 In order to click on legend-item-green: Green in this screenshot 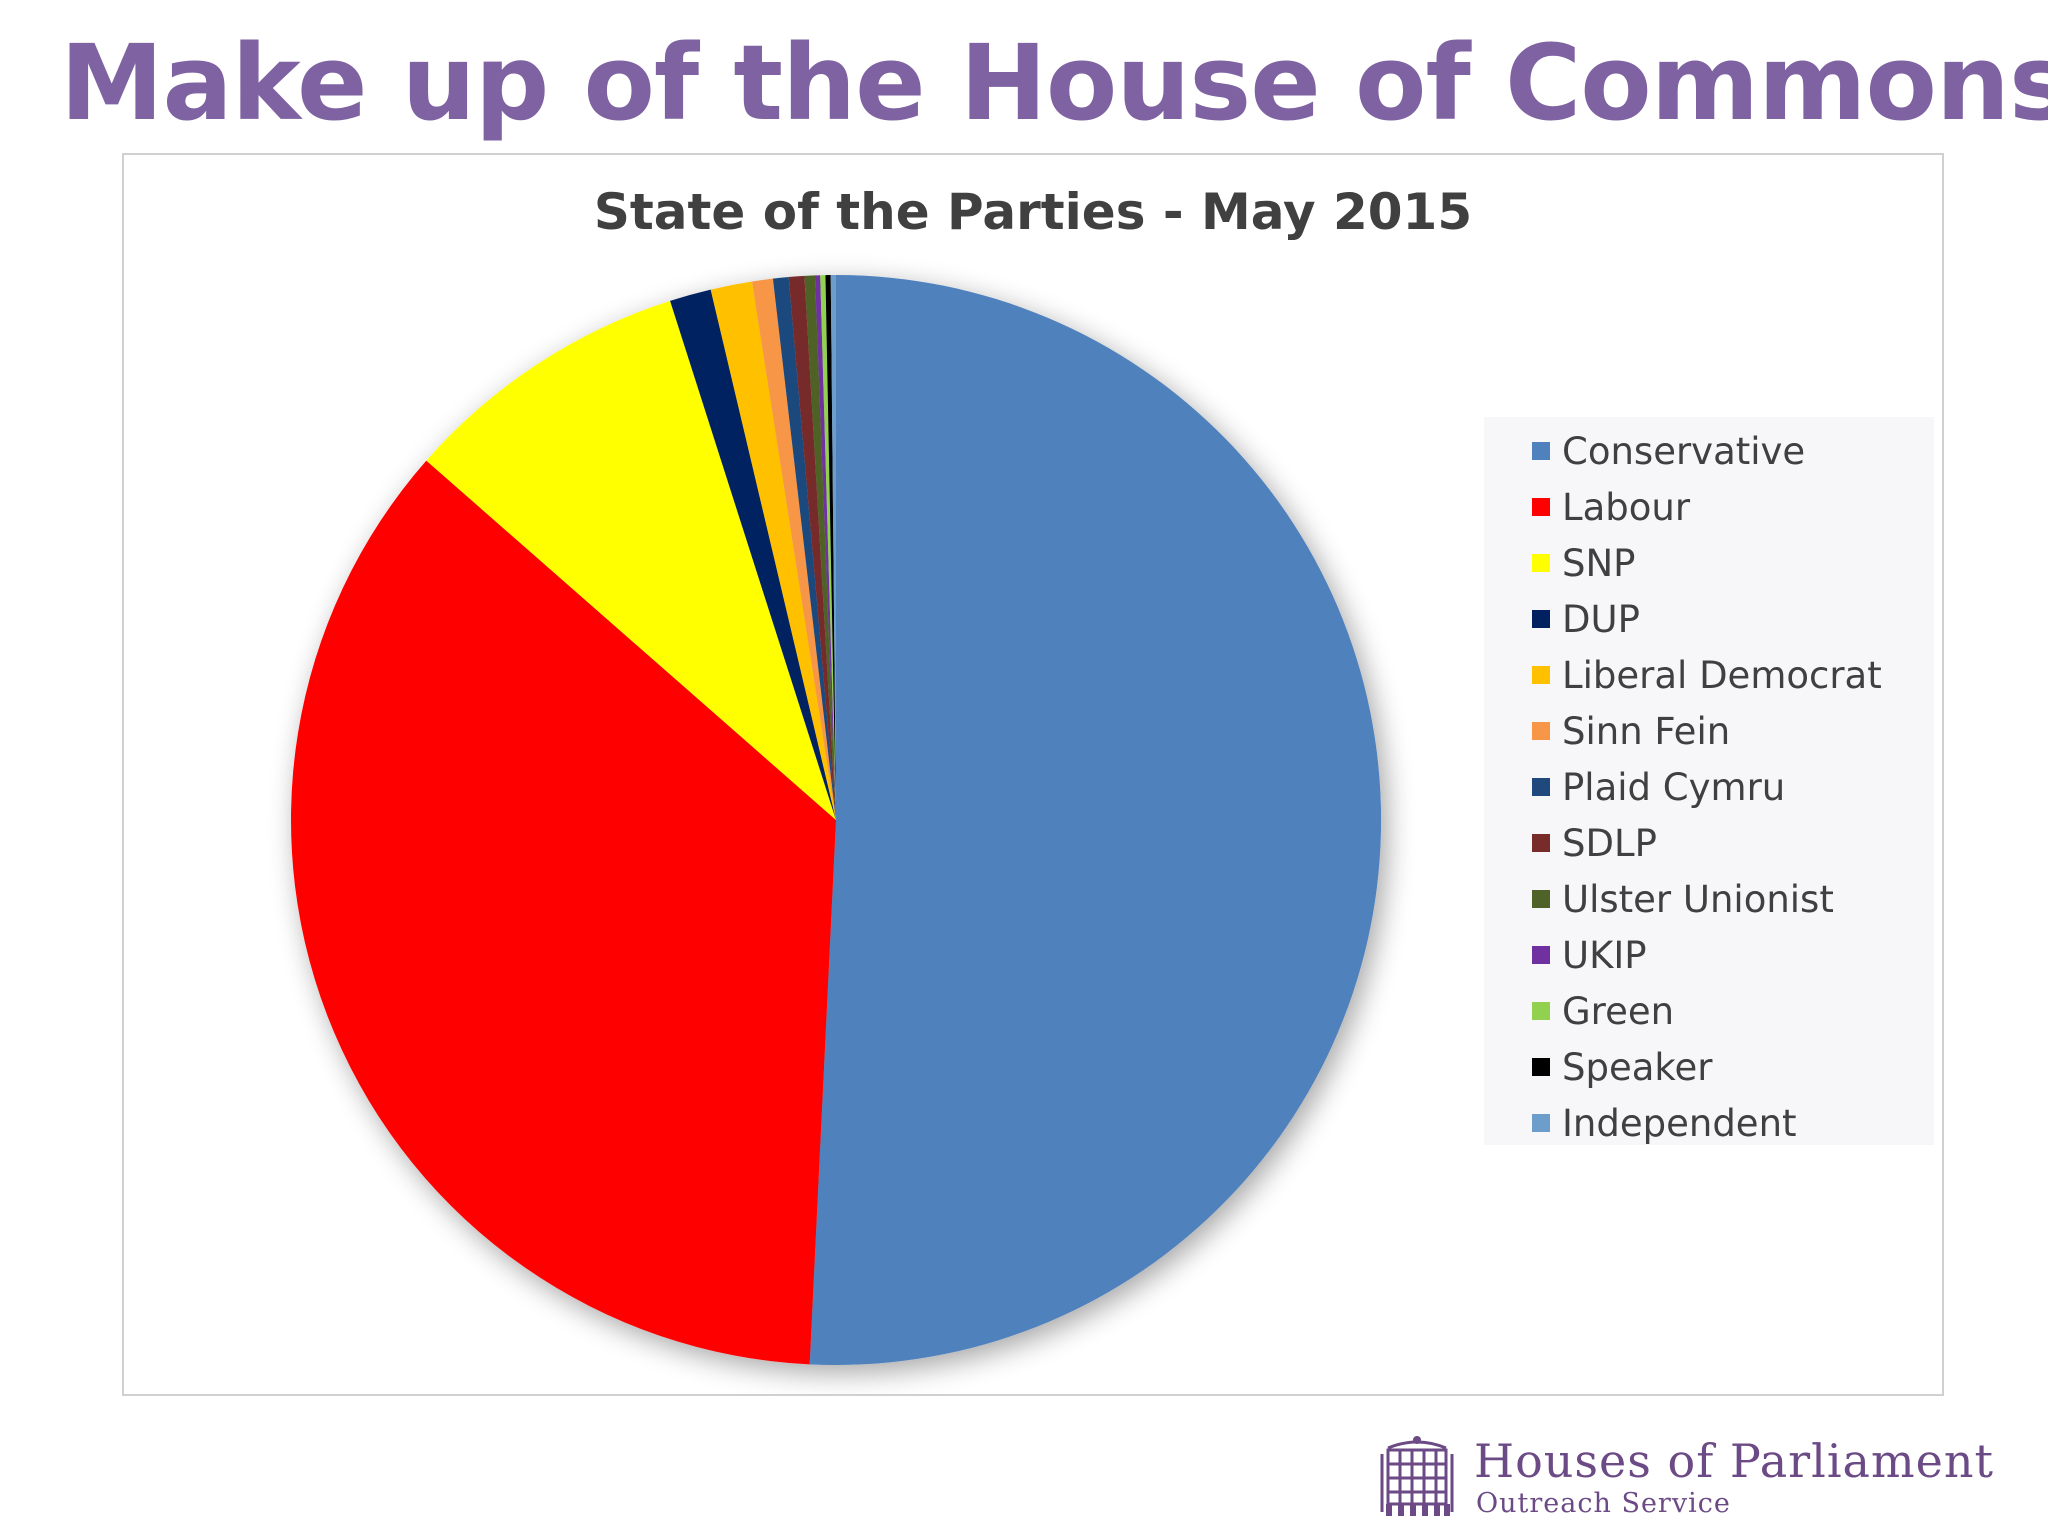, I will do `click(1709, 1011)`.